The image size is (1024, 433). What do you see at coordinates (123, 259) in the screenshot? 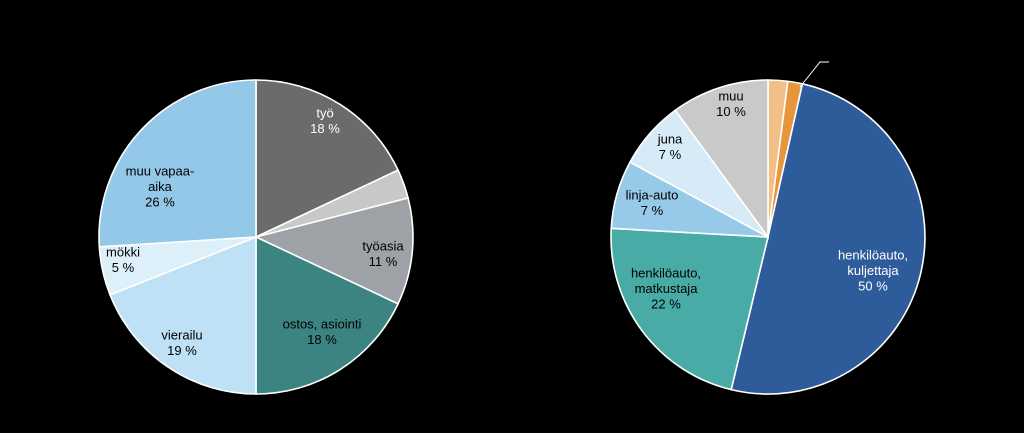
I see `slice-data-label: mökki 5 %` at bounding box center [123, 259].